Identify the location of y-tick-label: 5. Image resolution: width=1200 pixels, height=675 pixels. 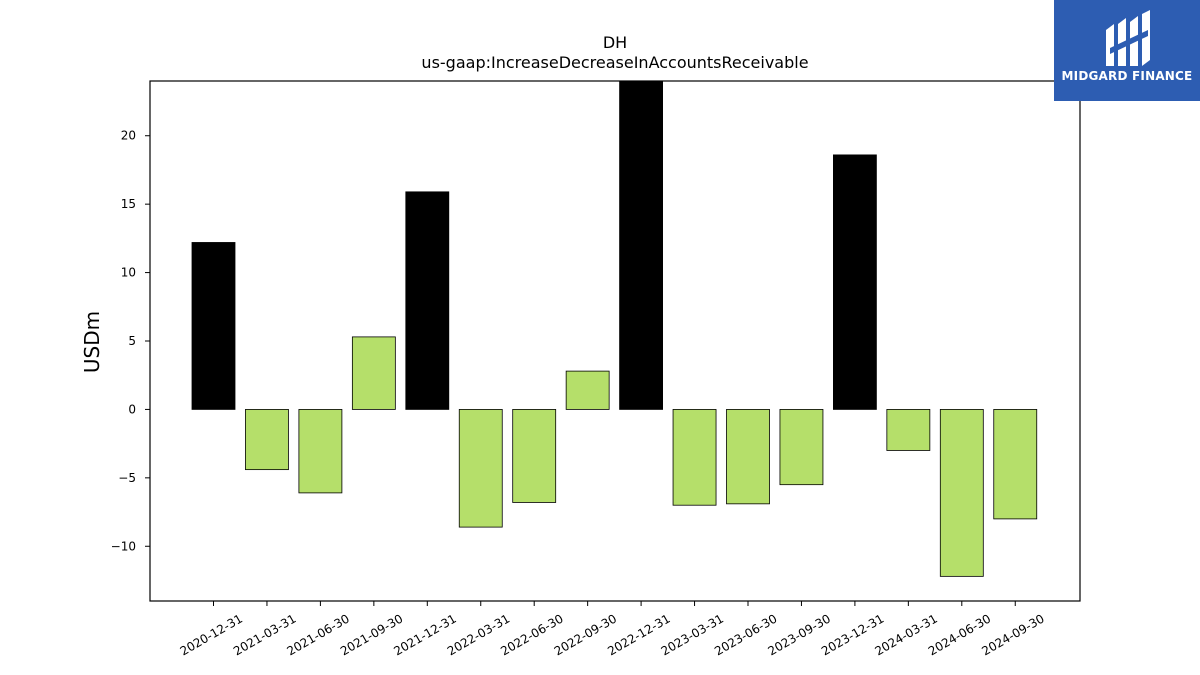
(132, 341).